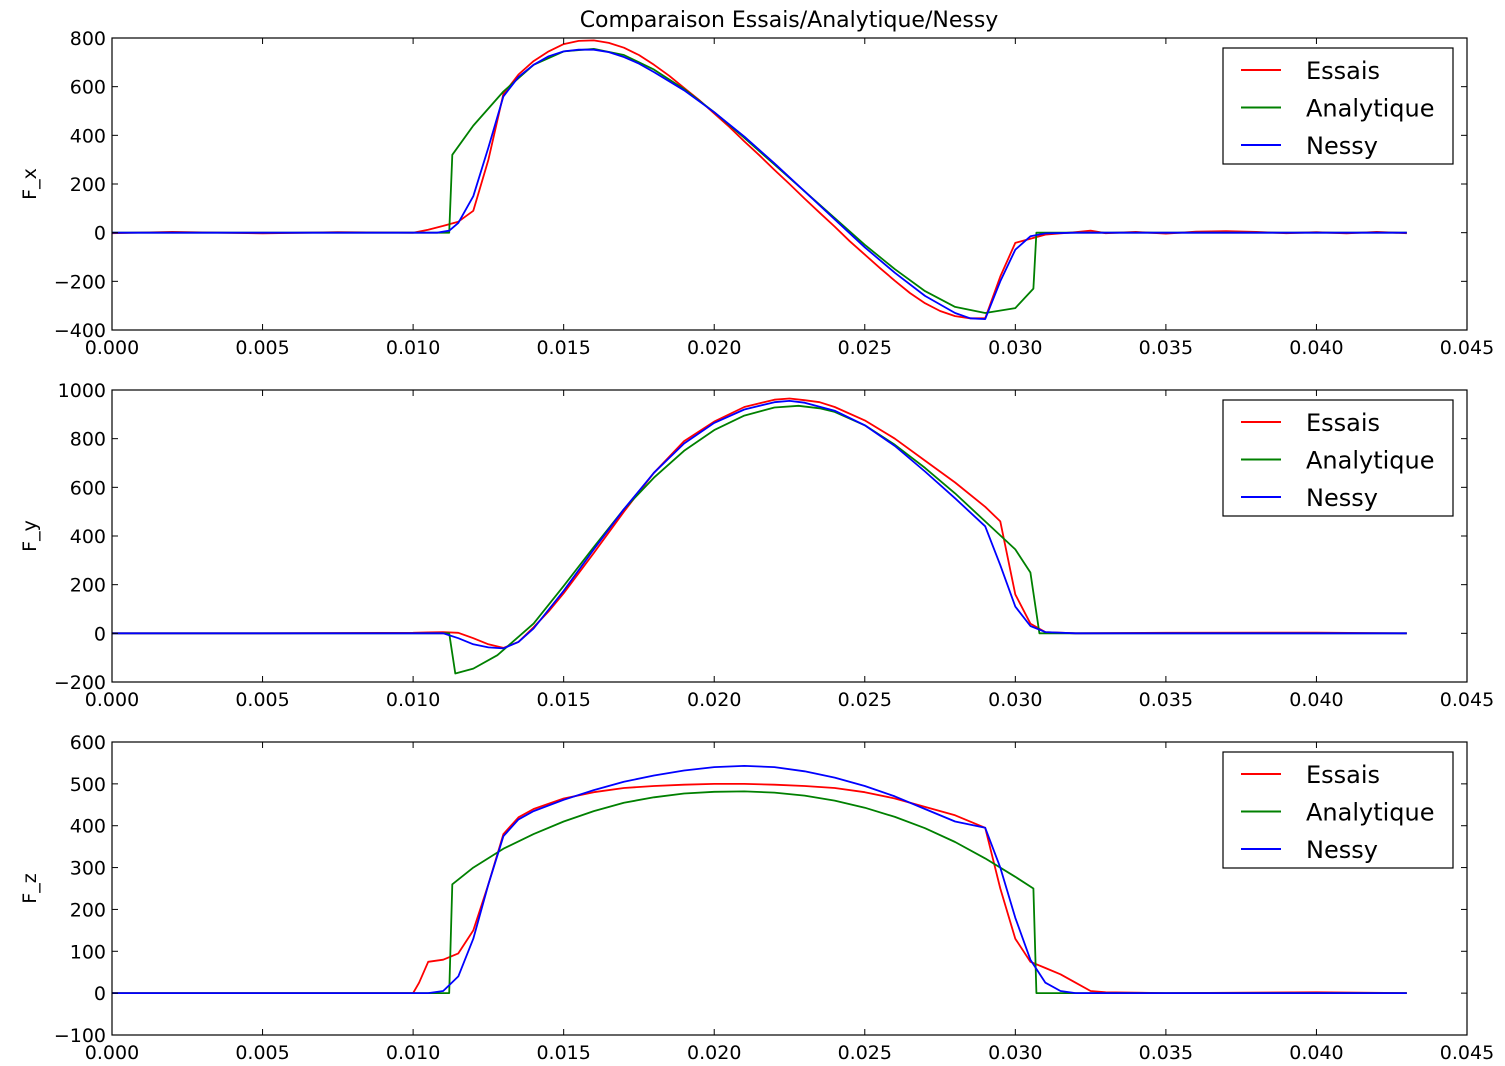 This screenshot has height=1066, width=1505. What do you see at coordinates (82, 391) in the screenshot?
I see `y-tick-label: 1000` at bounding box center [82, 391].